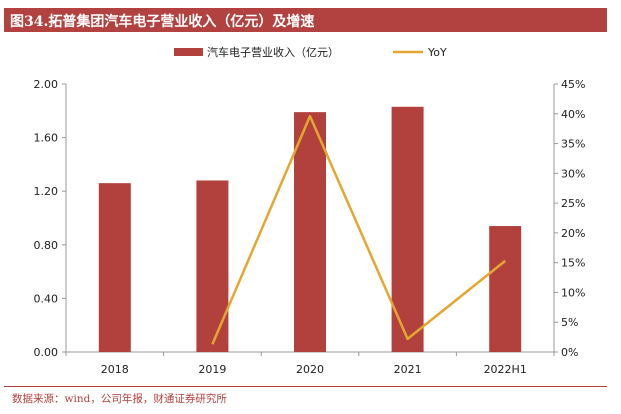  What do you see at coordinates (46, 352) in the screenshot?
I see `left-tick-label: 0.00` at bounding box center [46, 352].